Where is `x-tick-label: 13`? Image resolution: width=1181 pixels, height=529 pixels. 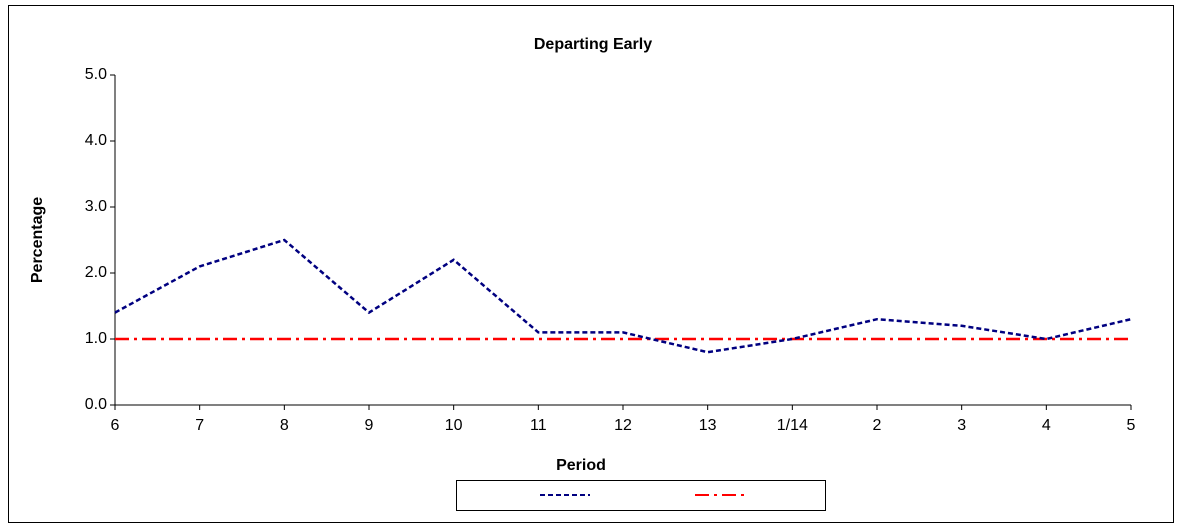 x-tick-label: 13 is located at coordinates (708, 425).